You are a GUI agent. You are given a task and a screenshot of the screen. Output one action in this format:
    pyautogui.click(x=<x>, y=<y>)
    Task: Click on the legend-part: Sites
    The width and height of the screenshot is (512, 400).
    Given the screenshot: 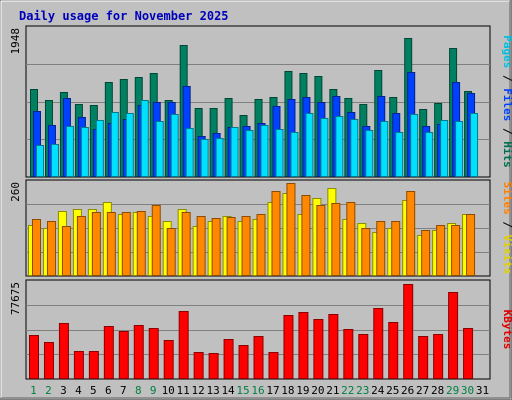 What is the action you would take?
    pyautogui.click(x=506, y=198)
    